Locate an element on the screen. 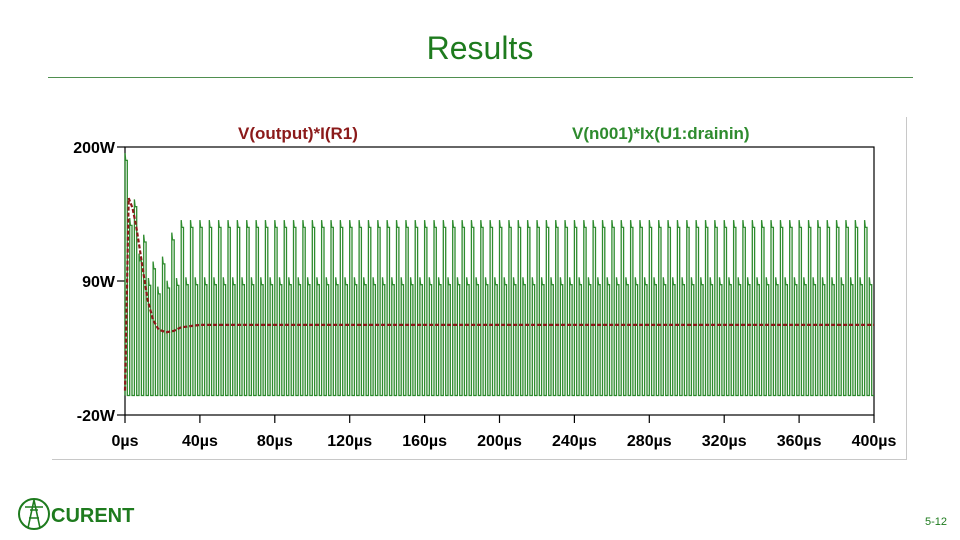 This screenshot has width=960, height=540. x-tick-label: 0µs is located at coordinates (124, 441).